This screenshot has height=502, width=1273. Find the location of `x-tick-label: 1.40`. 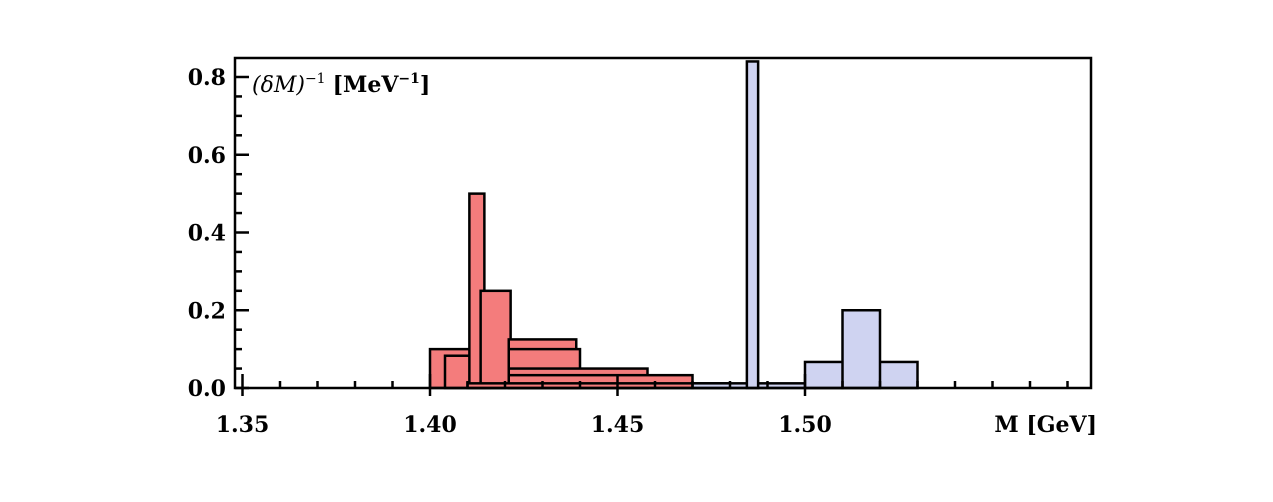

x-tick-label: 1.40 is located at coordinates (430, 425).